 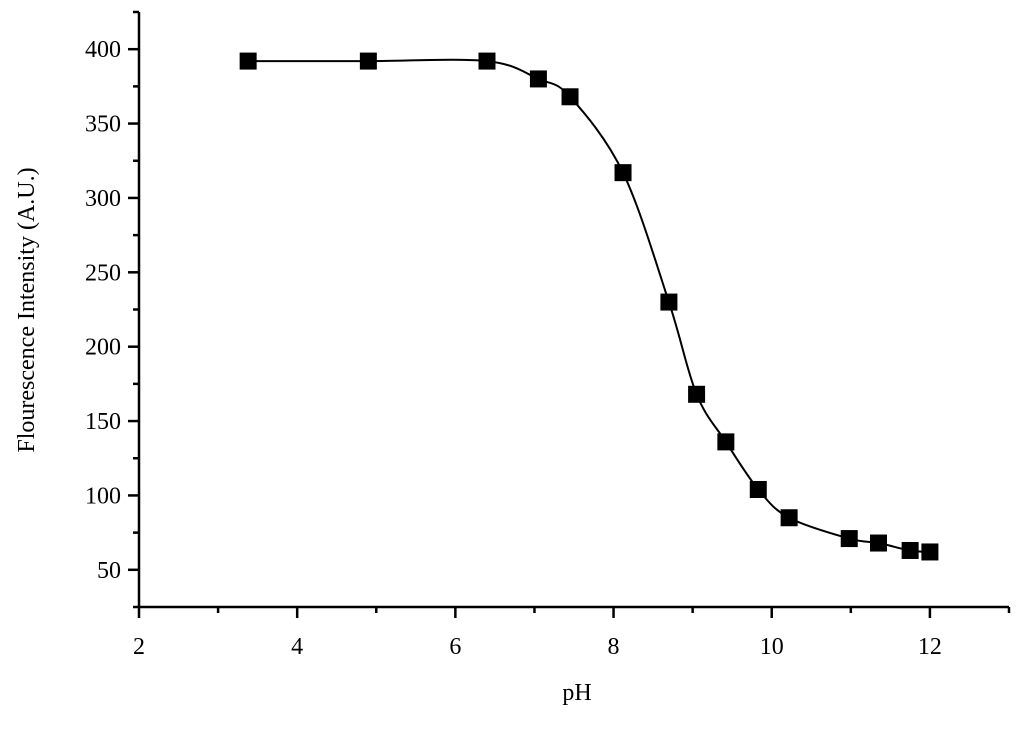 I want to click on x-axis-label: pH, so click(x=576, y=693).